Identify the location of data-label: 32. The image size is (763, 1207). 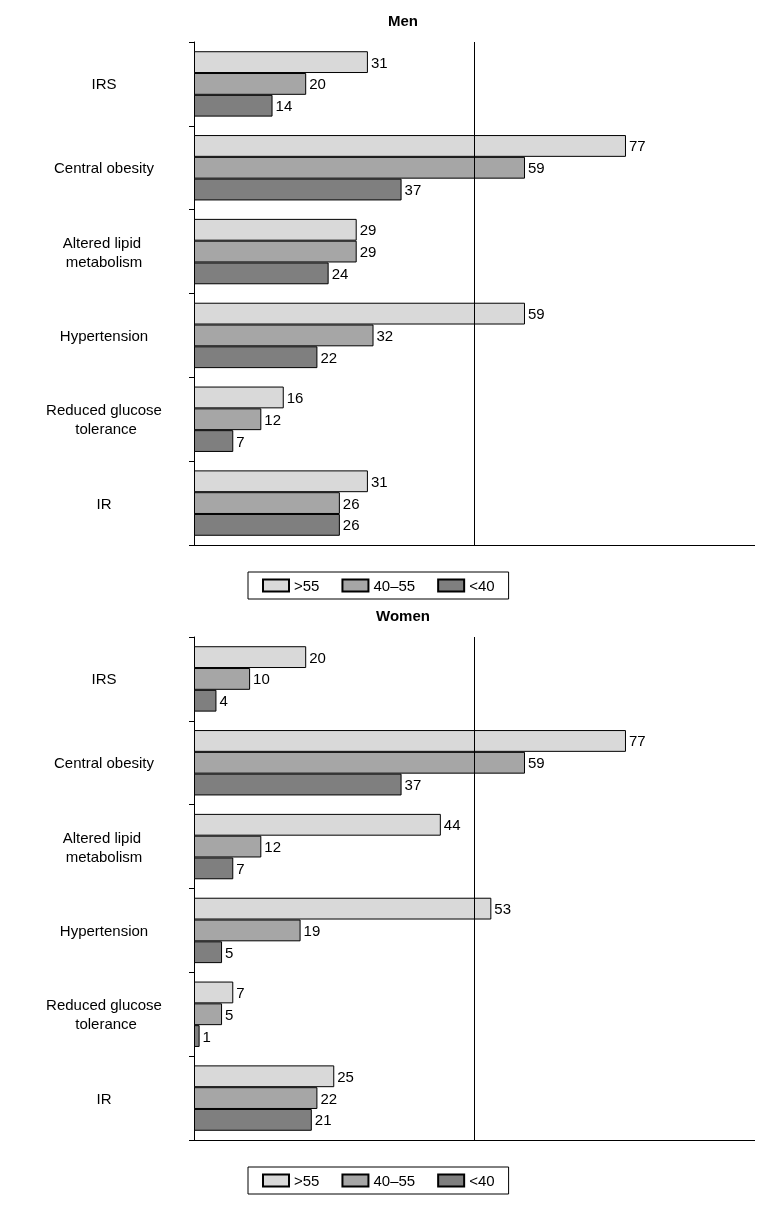
(385, 335).